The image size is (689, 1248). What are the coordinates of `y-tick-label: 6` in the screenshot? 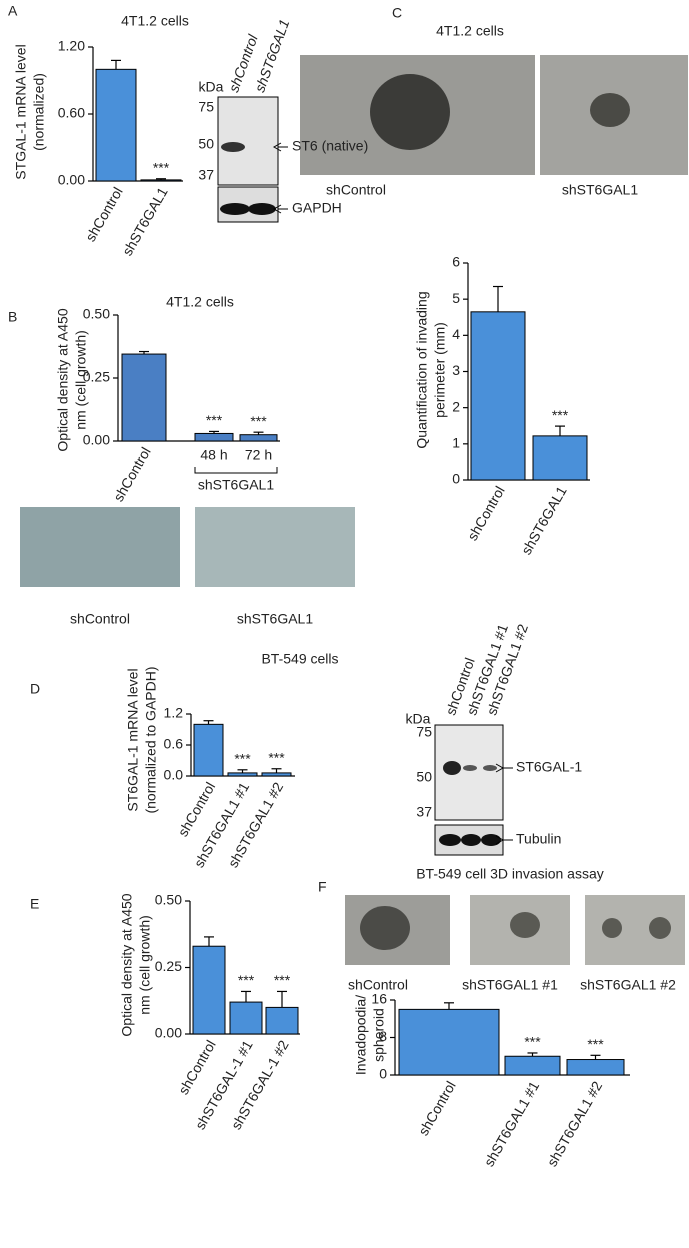 It's located at (456, 262).